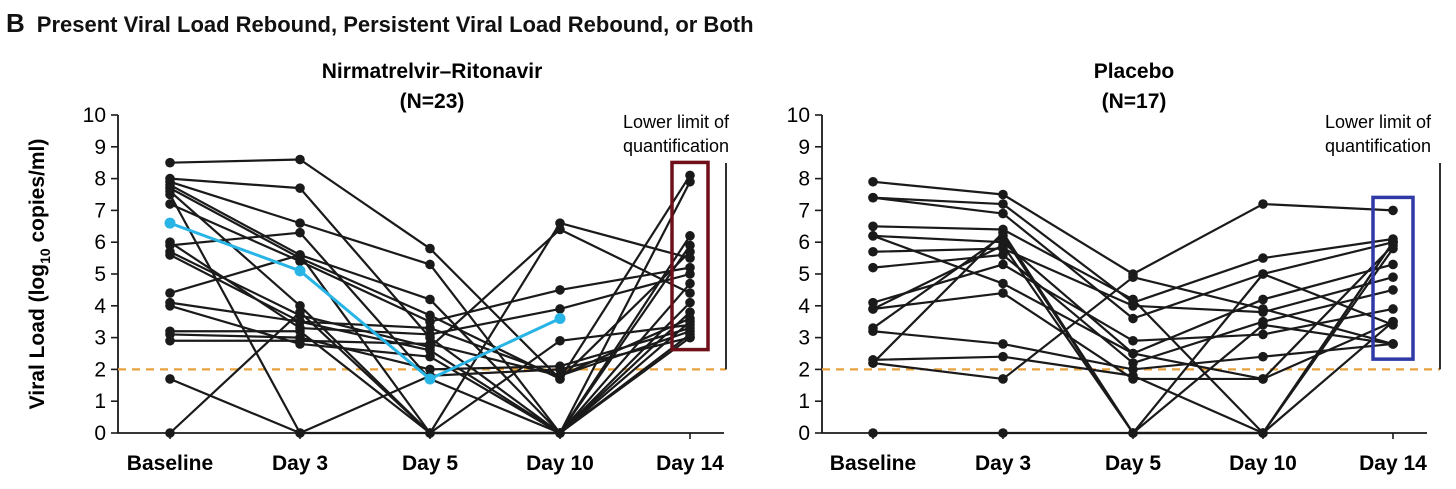 The image size is (1456, 489). Describe the element at coordinates (365, 301) in the screenshot. I see `highlight-series-line` at that location.